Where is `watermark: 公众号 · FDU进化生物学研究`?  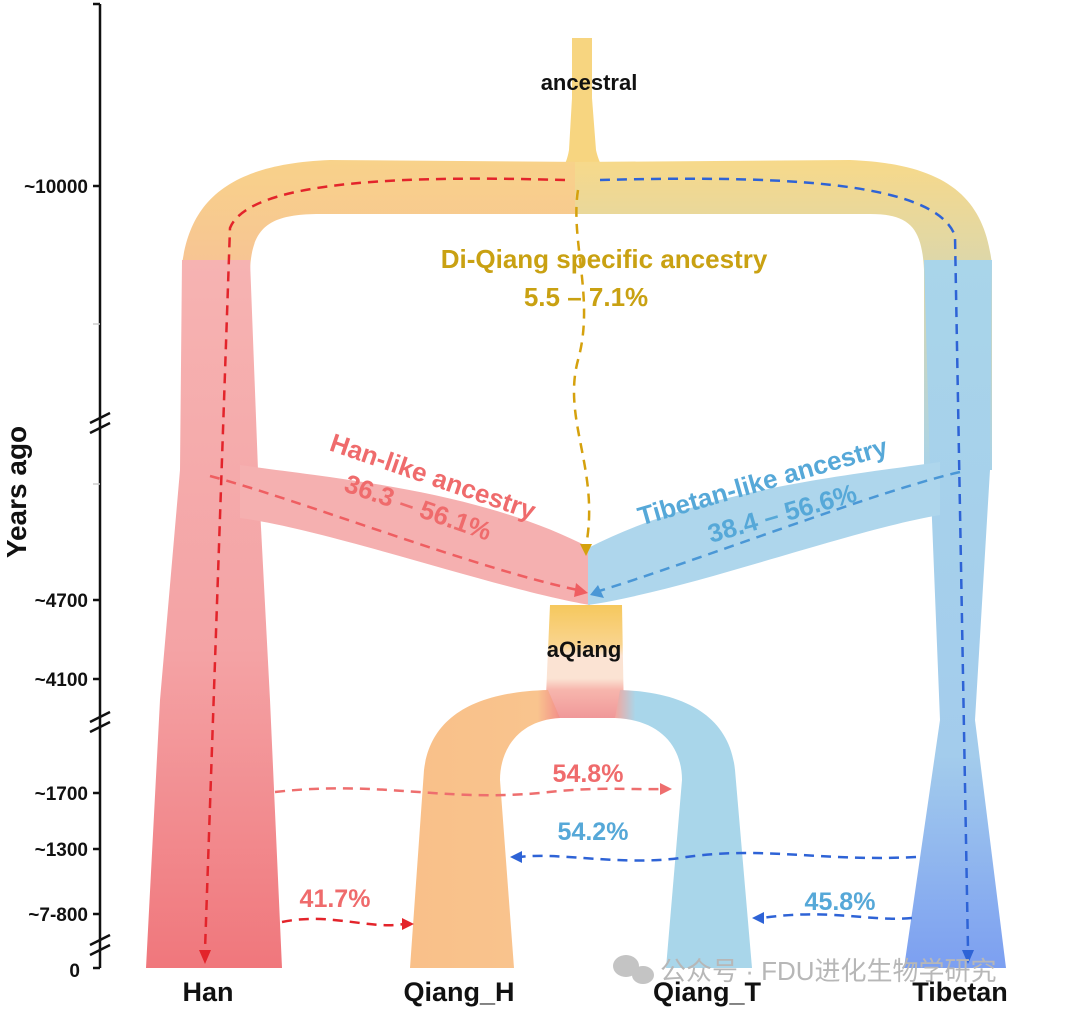 watermark: 公众号 · FDU进化生物学研究 is located at coordinates (805, 970).